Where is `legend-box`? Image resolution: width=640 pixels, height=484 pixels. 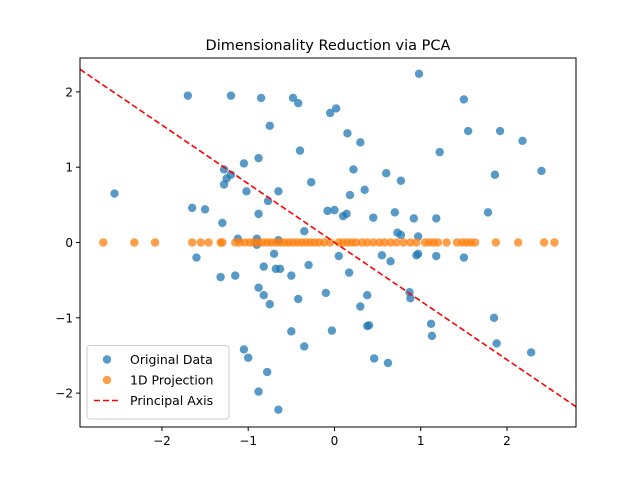 legend-box is located at coordinates (158, 382).